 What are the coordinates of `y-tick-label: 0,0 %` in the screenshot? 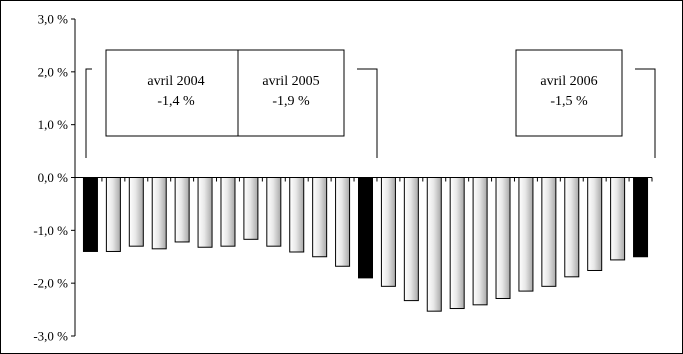 It's located at (53, 177).